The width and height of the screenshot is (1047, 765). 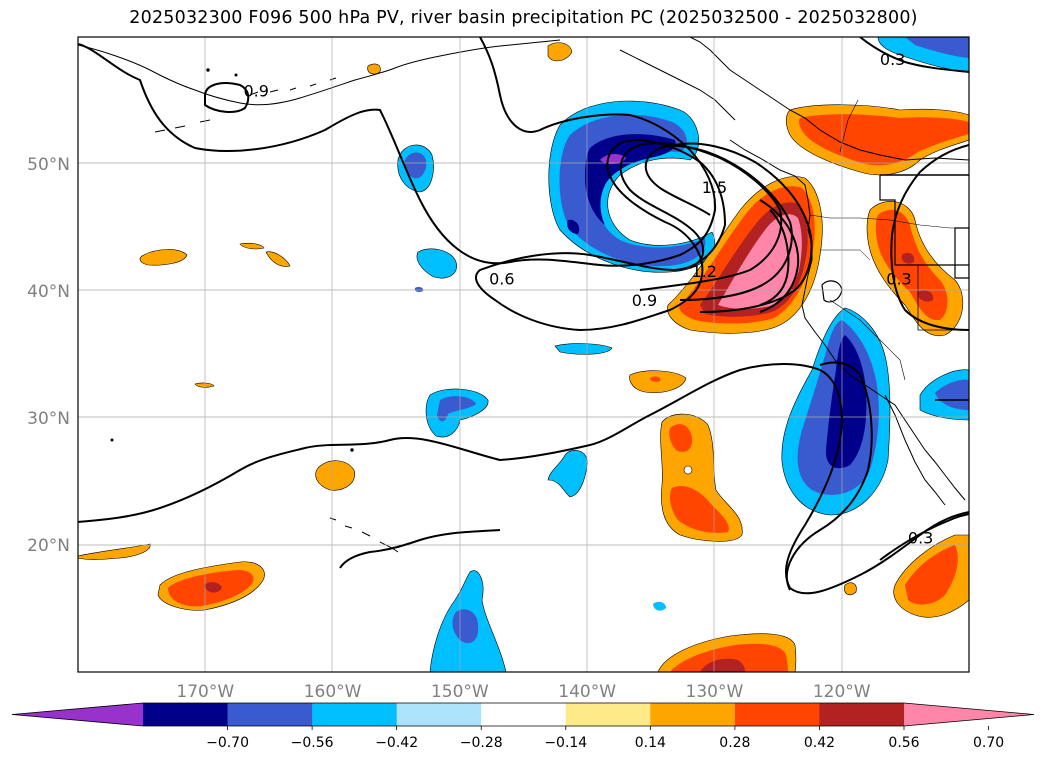 I want to click on contour-label: 1.5, so click(x=714, y=187).